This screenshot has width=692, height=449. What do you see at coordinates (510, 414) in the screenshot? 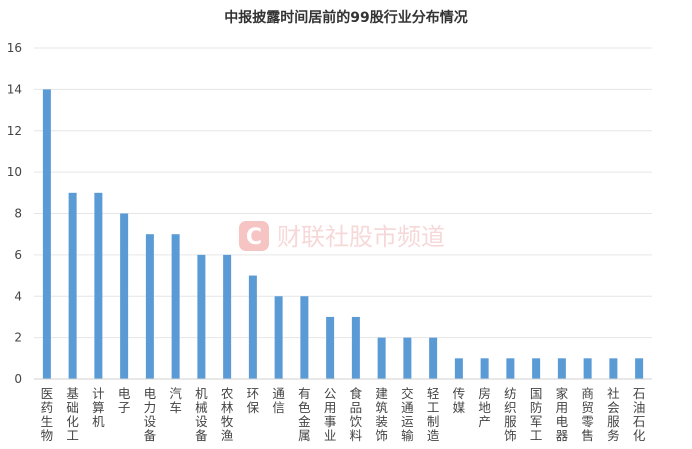
I see `x-tick-label: 纺织服饰` at bounding box center [510, 414].